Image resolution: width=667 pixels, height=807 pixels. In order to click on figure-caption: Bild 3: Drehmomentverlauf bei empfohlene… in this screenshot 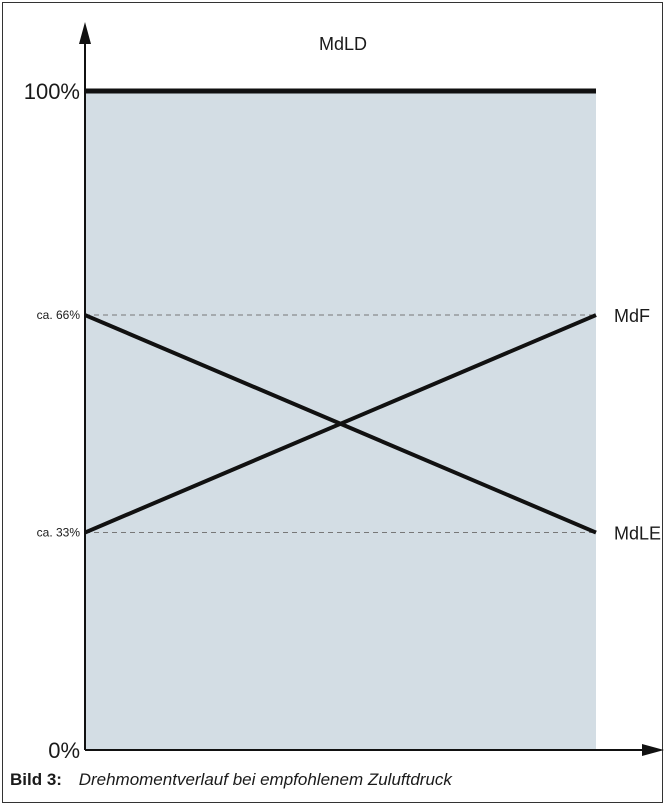, I will do `click(231, 780)`.